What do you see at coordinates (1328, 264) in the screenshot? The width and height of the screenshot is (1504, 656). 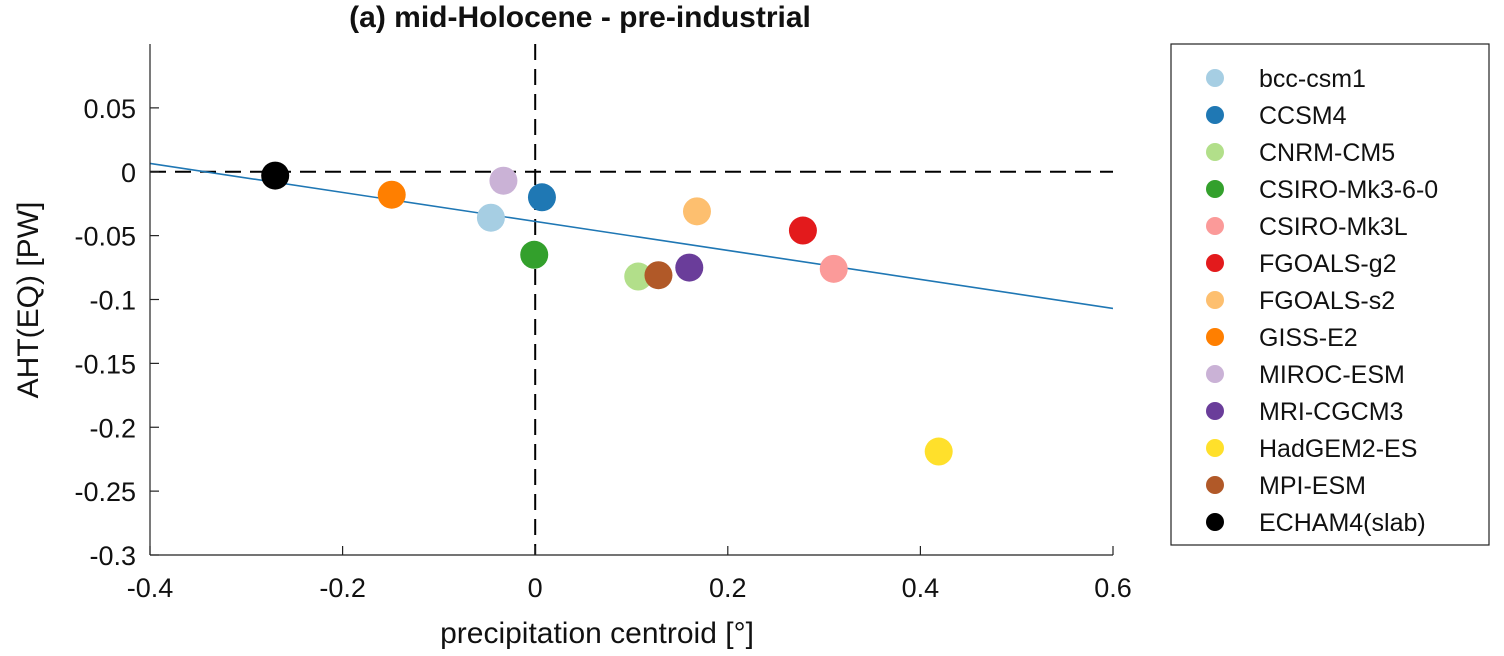 I see `legend-label: FGOALS-g2` at bounding box center [1328, 264].